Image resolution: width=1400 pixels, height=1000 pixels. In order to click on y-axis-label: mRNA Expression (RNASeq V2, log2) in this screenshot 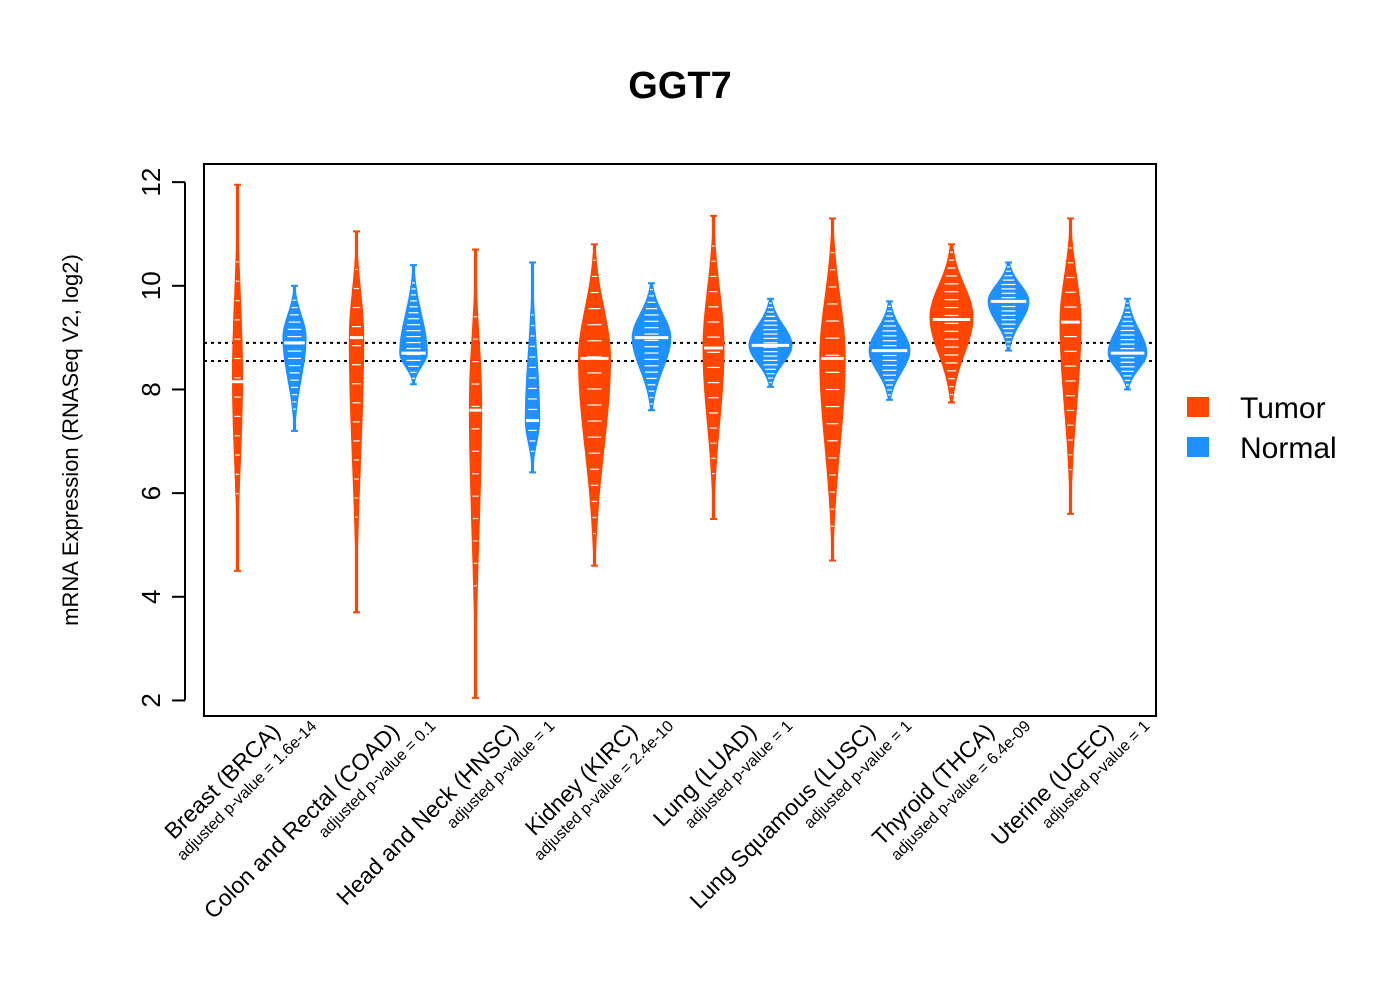, I will do `click(70, 440)`.